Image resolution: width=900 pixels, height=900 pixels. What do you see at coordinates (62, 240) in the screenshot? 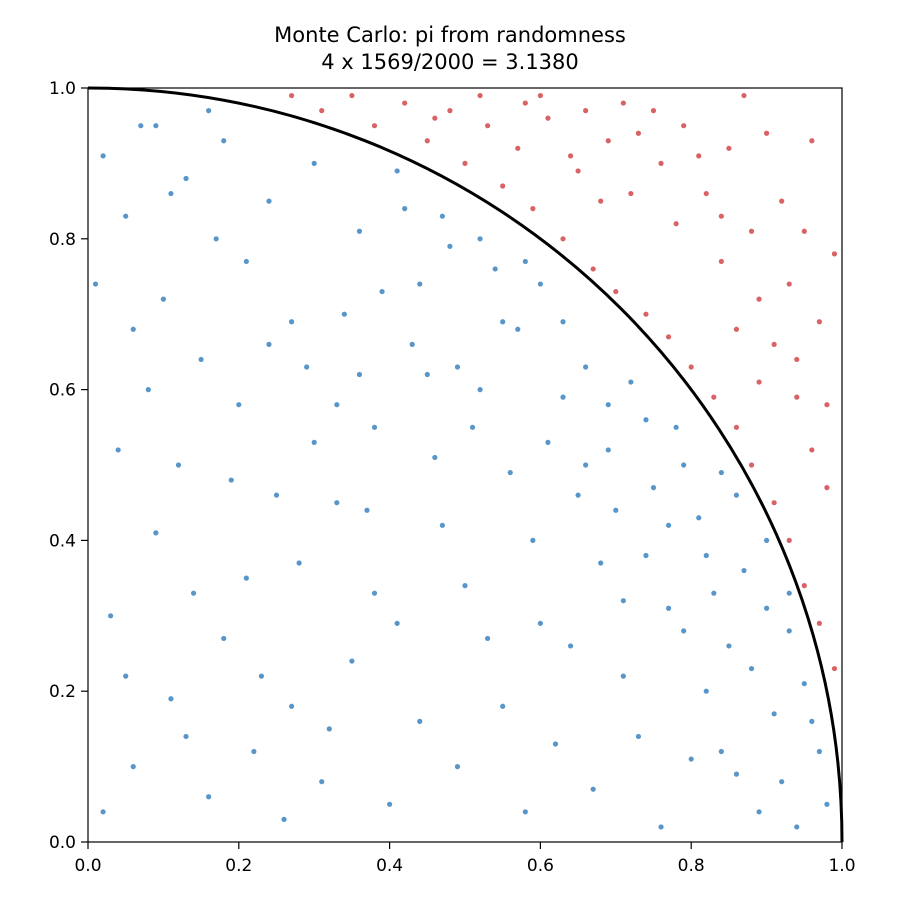
I see `y-tick-label: 0.8` at bounding box center [62, 240].